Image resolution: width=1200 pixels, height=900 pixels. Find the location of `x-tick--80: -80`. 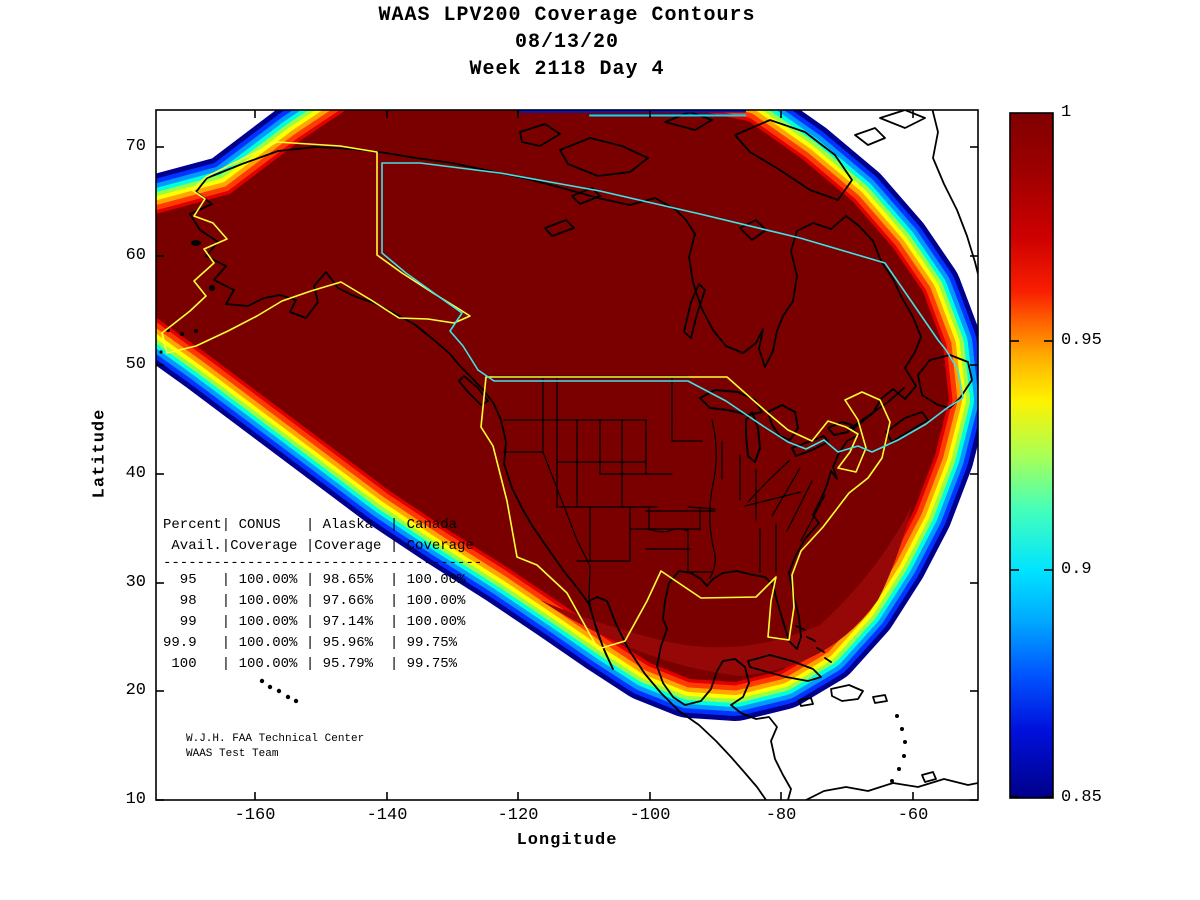

x-tick--80: -80 is located at coordinates (781, 815).